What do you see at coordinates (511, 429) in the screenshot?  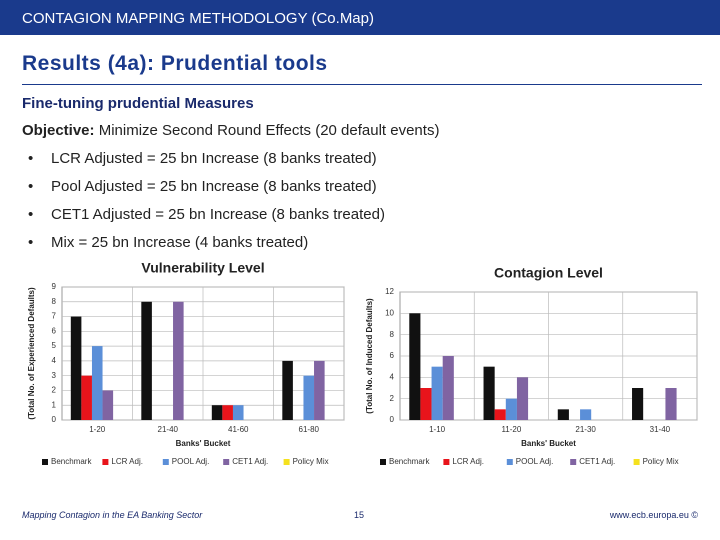 I see `x-tick-label: 11-20` at bounding box center [511, 429].